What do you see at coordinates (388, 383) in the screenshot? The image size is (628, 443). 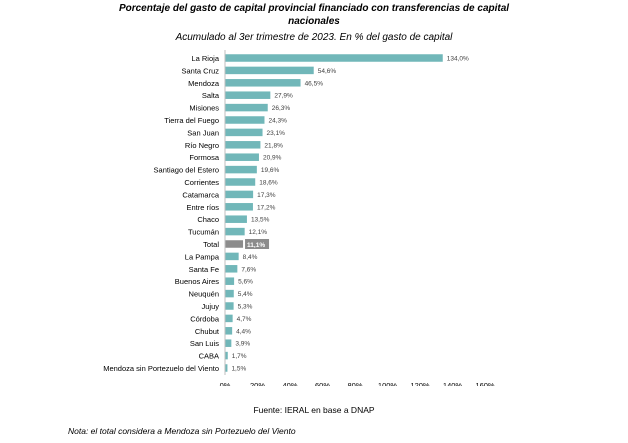 I see `x-tick-label: 100%` at bounding box center [388, 383].